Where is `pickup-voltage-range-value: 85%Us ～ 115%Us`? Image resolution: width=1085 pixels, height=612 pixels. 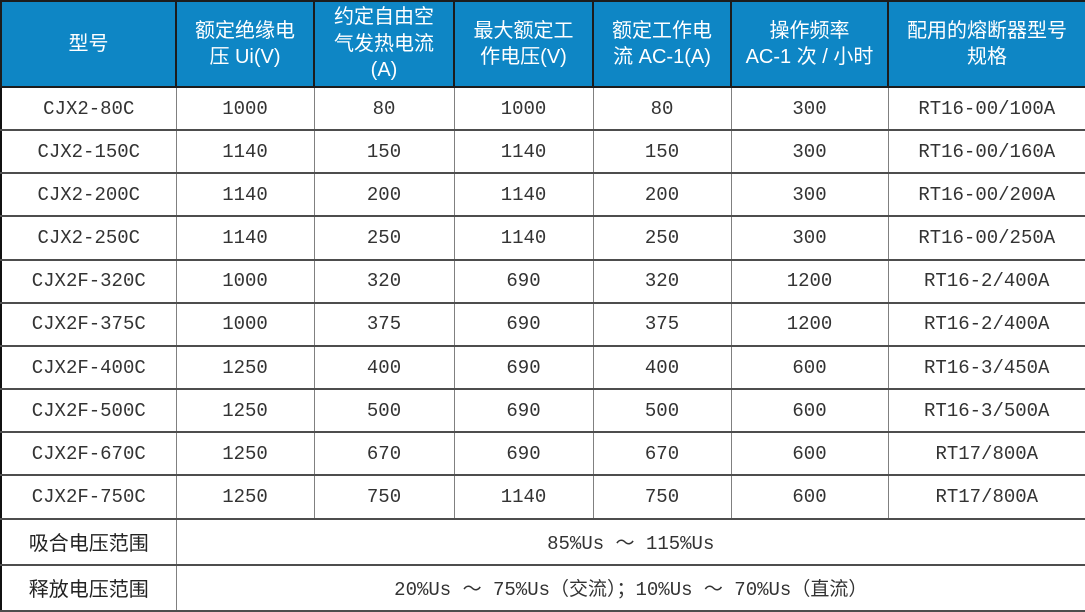
pickup-voltage-range-value: 85%Us ～ 115%Us is located at coordinates (630, 541).